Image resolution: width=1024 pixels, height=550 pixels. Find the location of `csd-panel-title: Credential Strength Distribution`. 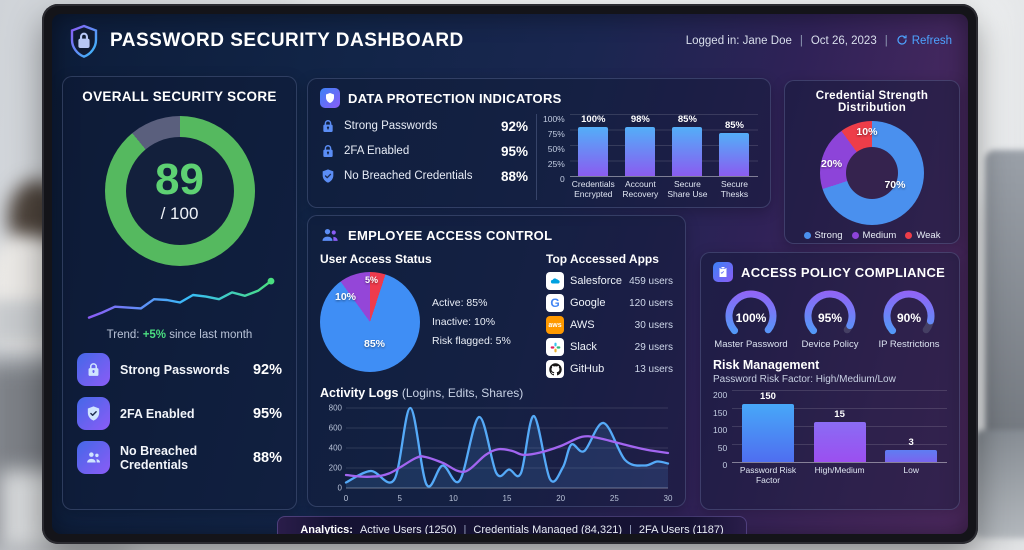

csd-panel-title: Credential Strength Distribution is located at coordinates (872, 102).